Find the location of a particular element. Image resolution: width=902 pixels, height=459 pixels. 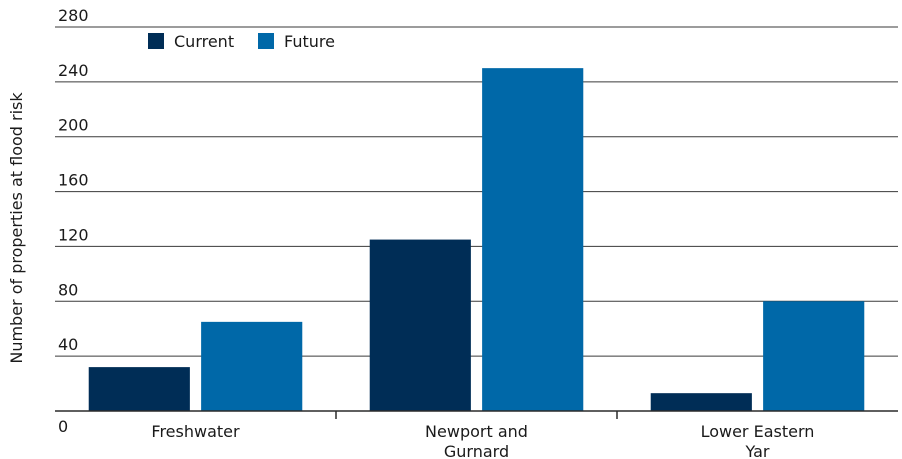

category-label-line: Newport and is located at coordinates (476, 431).